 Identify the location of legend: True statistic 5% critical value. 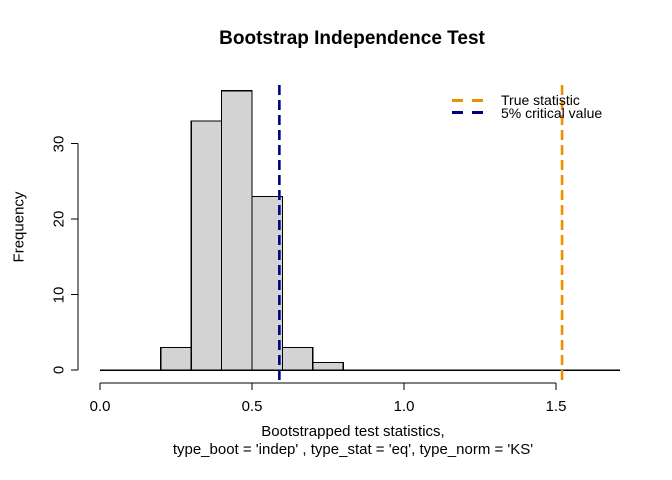
(527, 106).